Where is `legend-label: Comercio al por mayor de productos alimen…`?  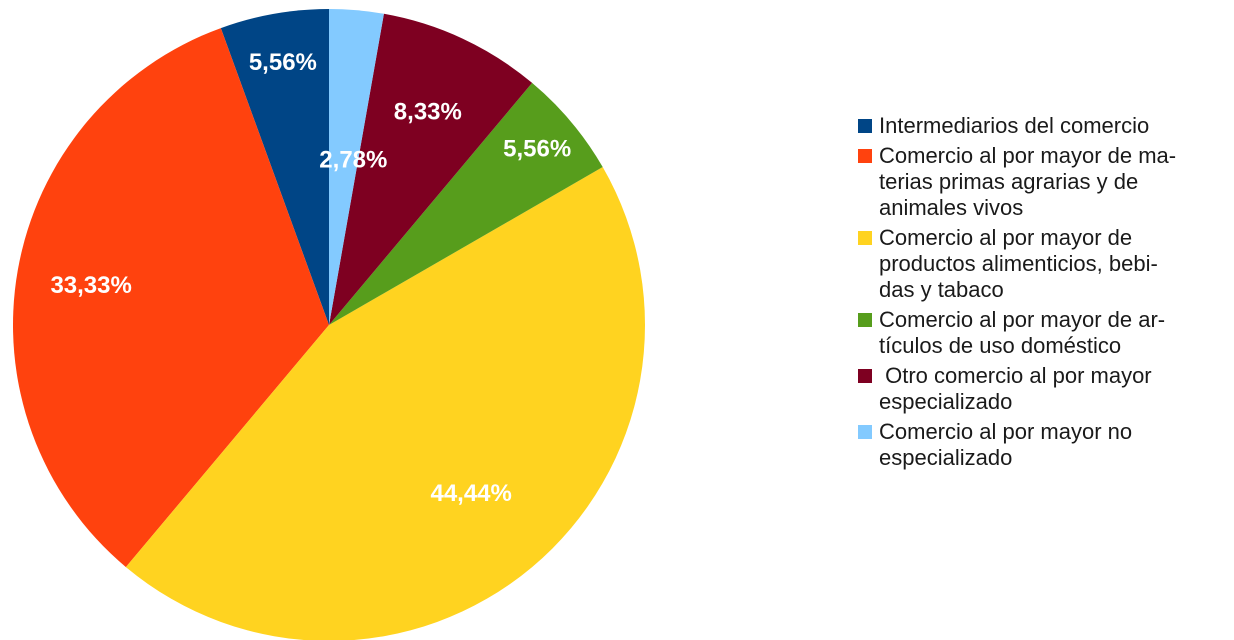 legend-label: Comercio al por mayor de productos alimen… is located at coordinates (1018, 263).